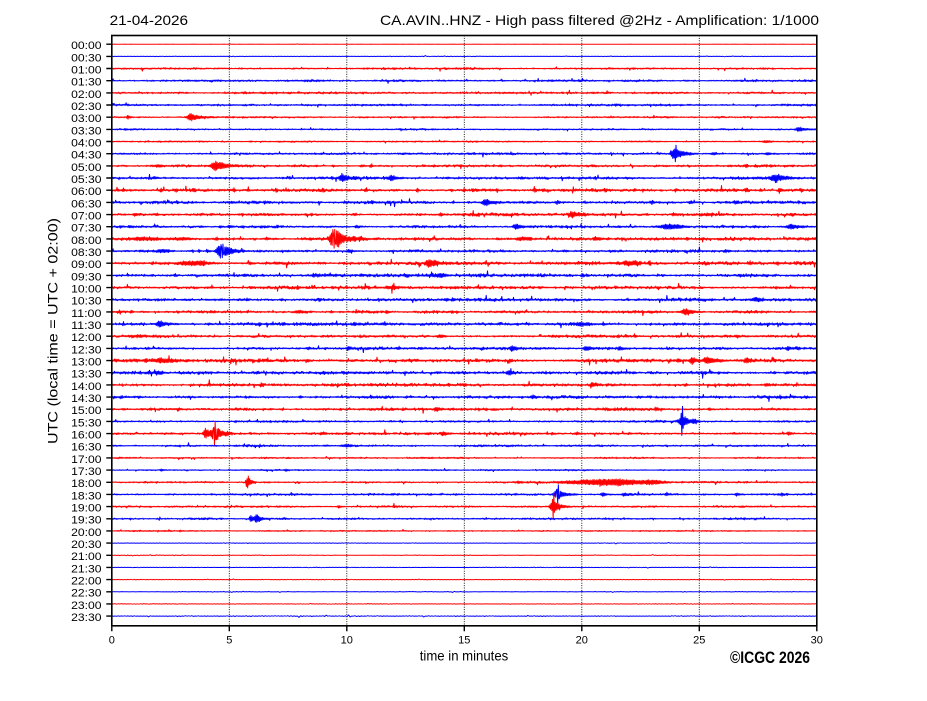 The width and height of the screenshot is (927, 701). Describe the element at coordinates (86, 557) in the screenshot. I see `svg-text: 21:00` at that location.